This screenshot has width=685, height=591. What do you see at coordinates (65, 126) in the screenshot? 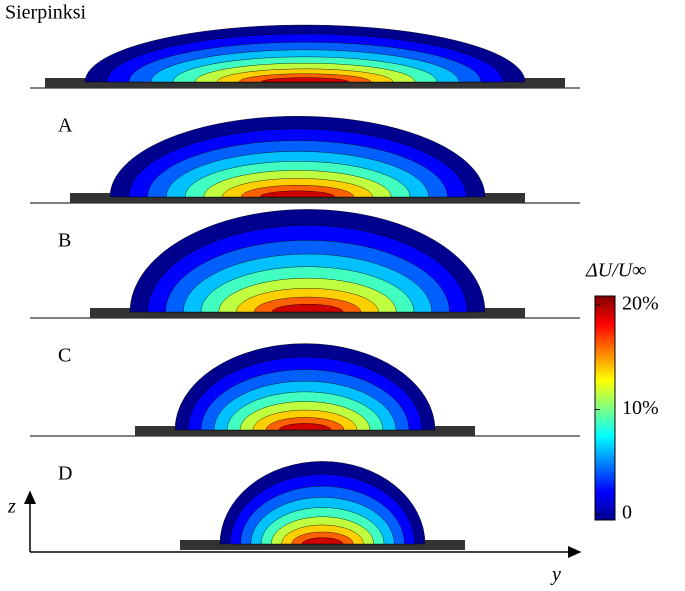
I see `panel-label: A` at bounding box center [65, 126].